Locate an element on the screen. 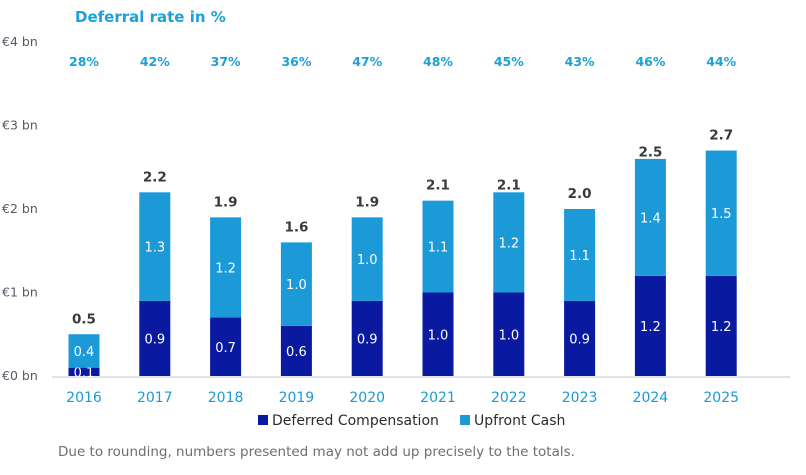 The width and height of the screenshot is (806, 475). x-tick-label: 2024 is located at coordinates (651, 398).